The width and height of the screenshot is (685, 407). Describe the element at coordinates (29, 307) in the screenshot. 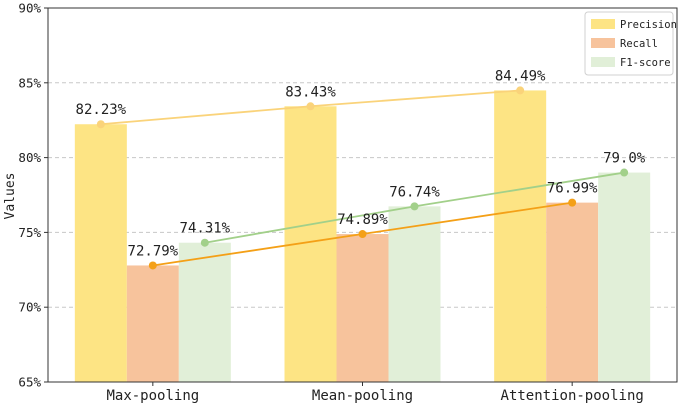

I see `y-tick-label: 70%` at that location.